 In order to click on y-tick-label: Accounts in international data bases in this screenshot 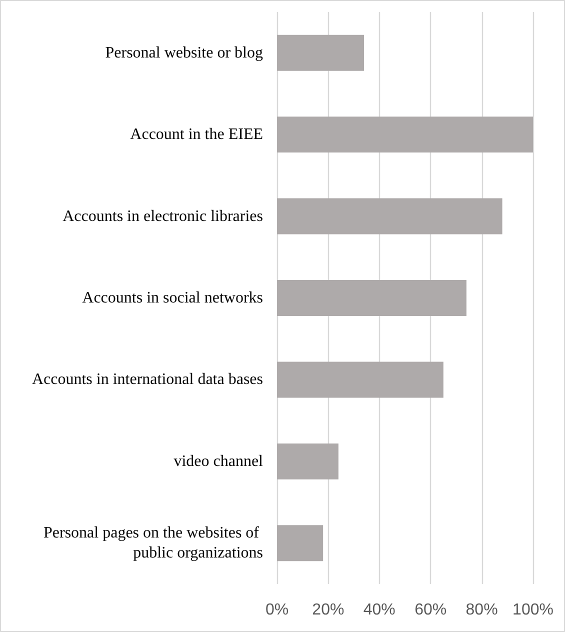, I will do `click(147, 379)`.